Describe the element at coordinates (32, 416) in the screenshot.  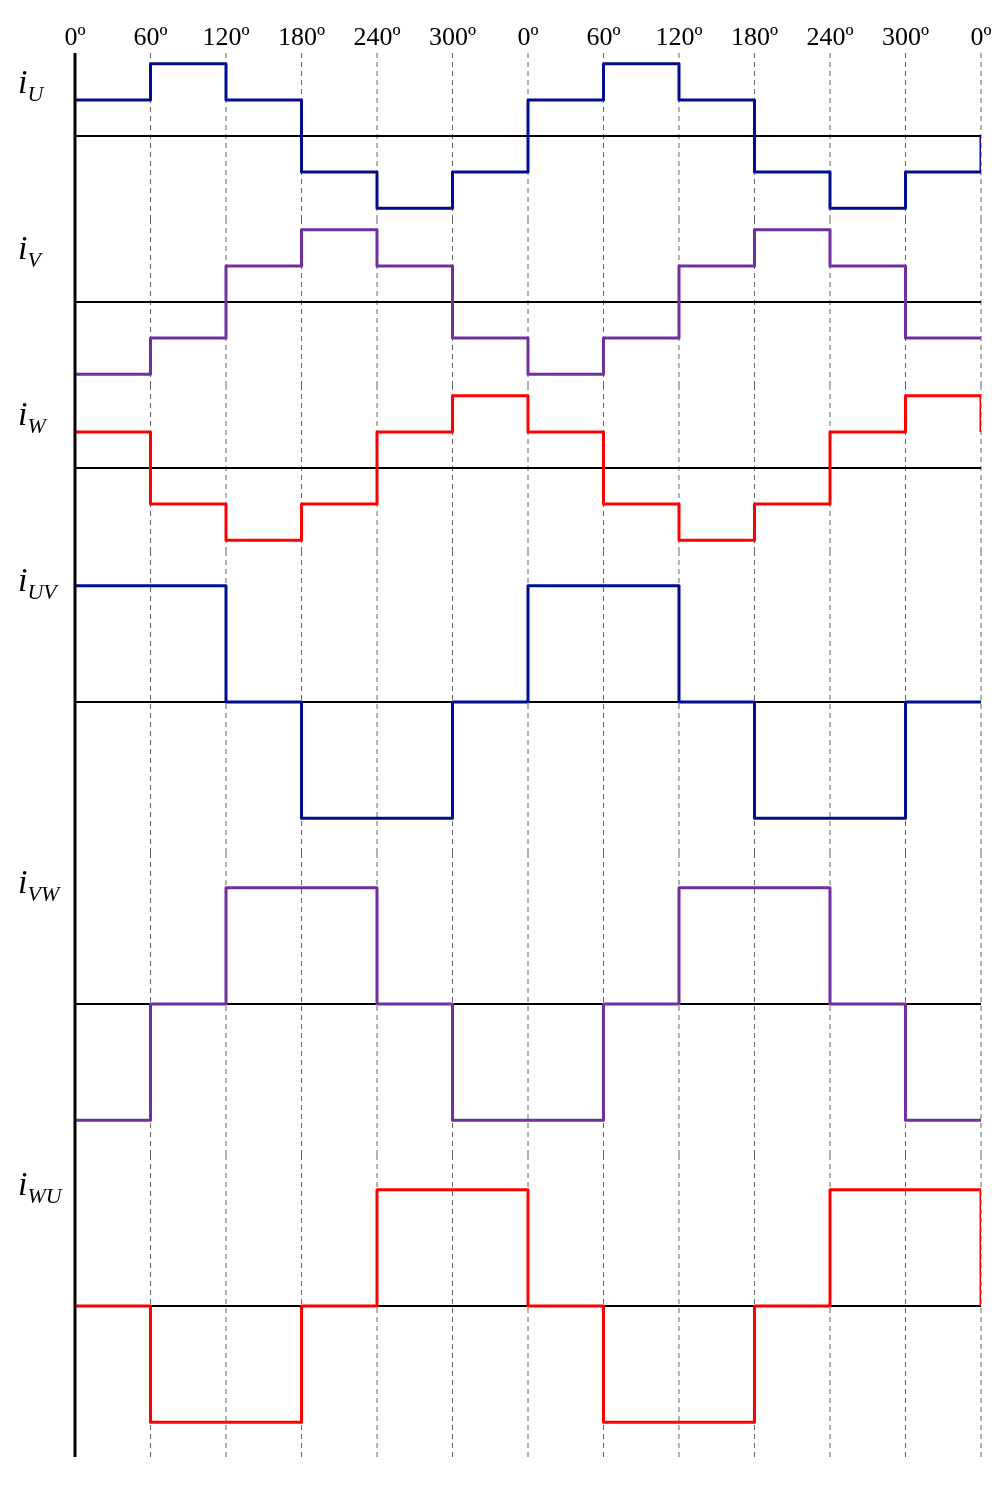
I see `y-axis-title: i$_{W}$` at that location.